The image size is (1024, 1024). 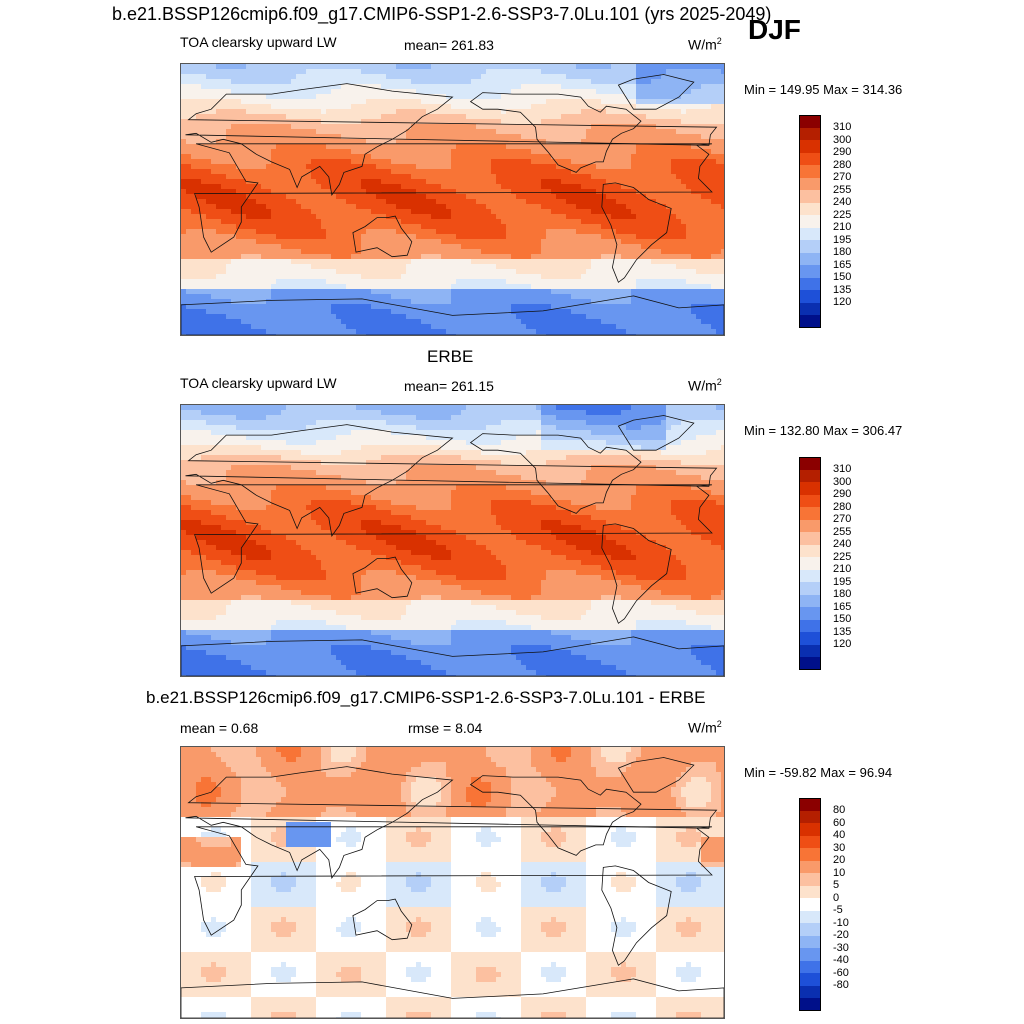 What do you see at coordinates (842, 127) in the screenshot?
I see `colorbar-tick-label: 310` at bounding box center [842, 127].